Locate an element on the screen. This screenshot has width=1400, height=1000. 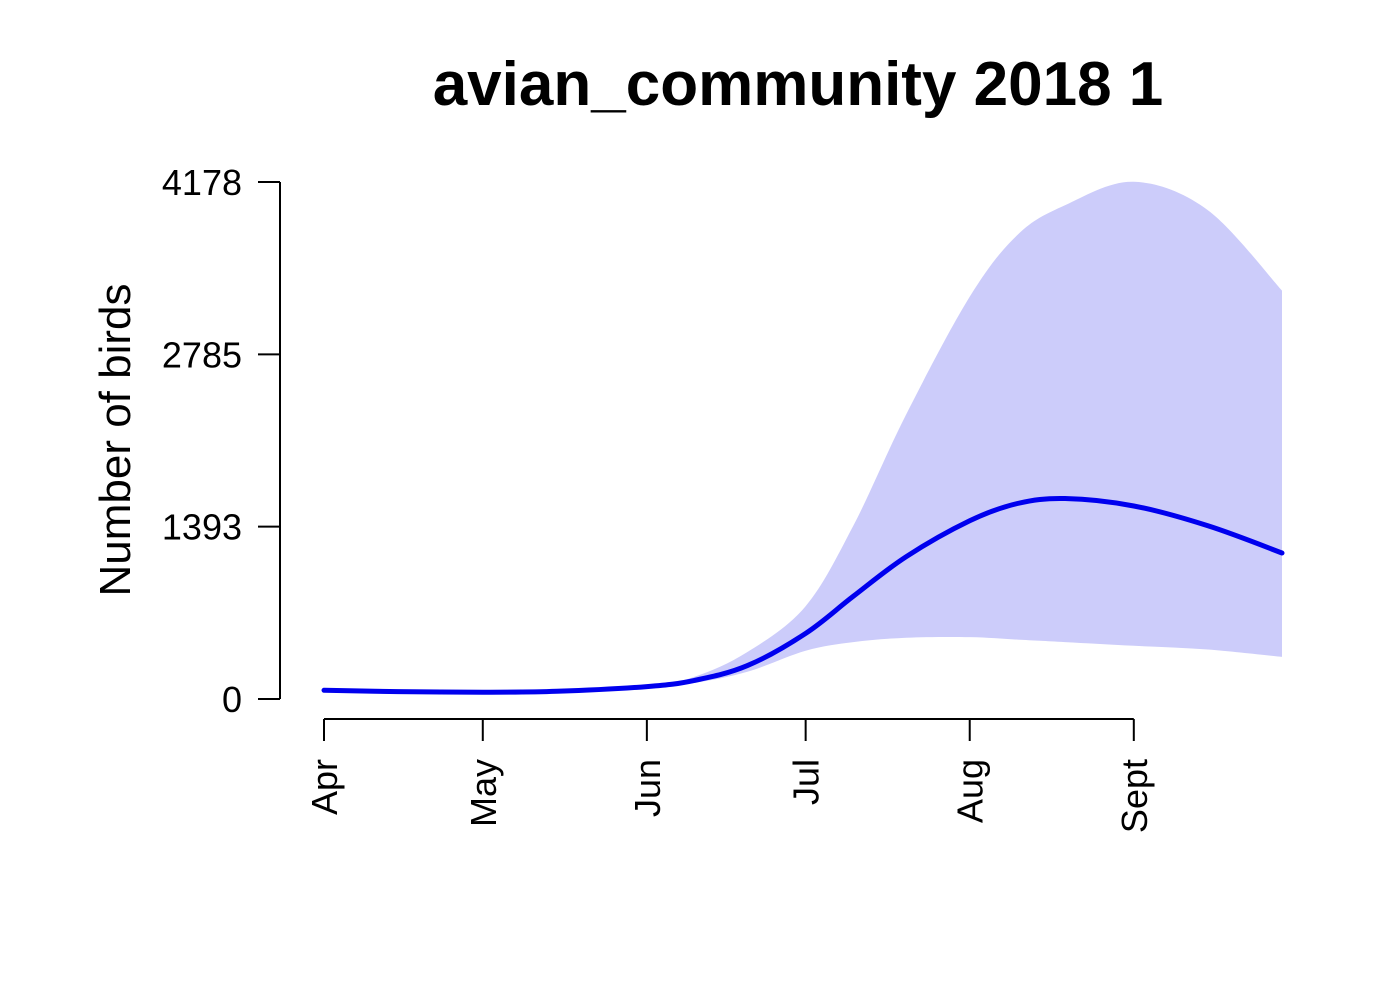
y-tick-label: 4178 is located at coordinates (202, 182).